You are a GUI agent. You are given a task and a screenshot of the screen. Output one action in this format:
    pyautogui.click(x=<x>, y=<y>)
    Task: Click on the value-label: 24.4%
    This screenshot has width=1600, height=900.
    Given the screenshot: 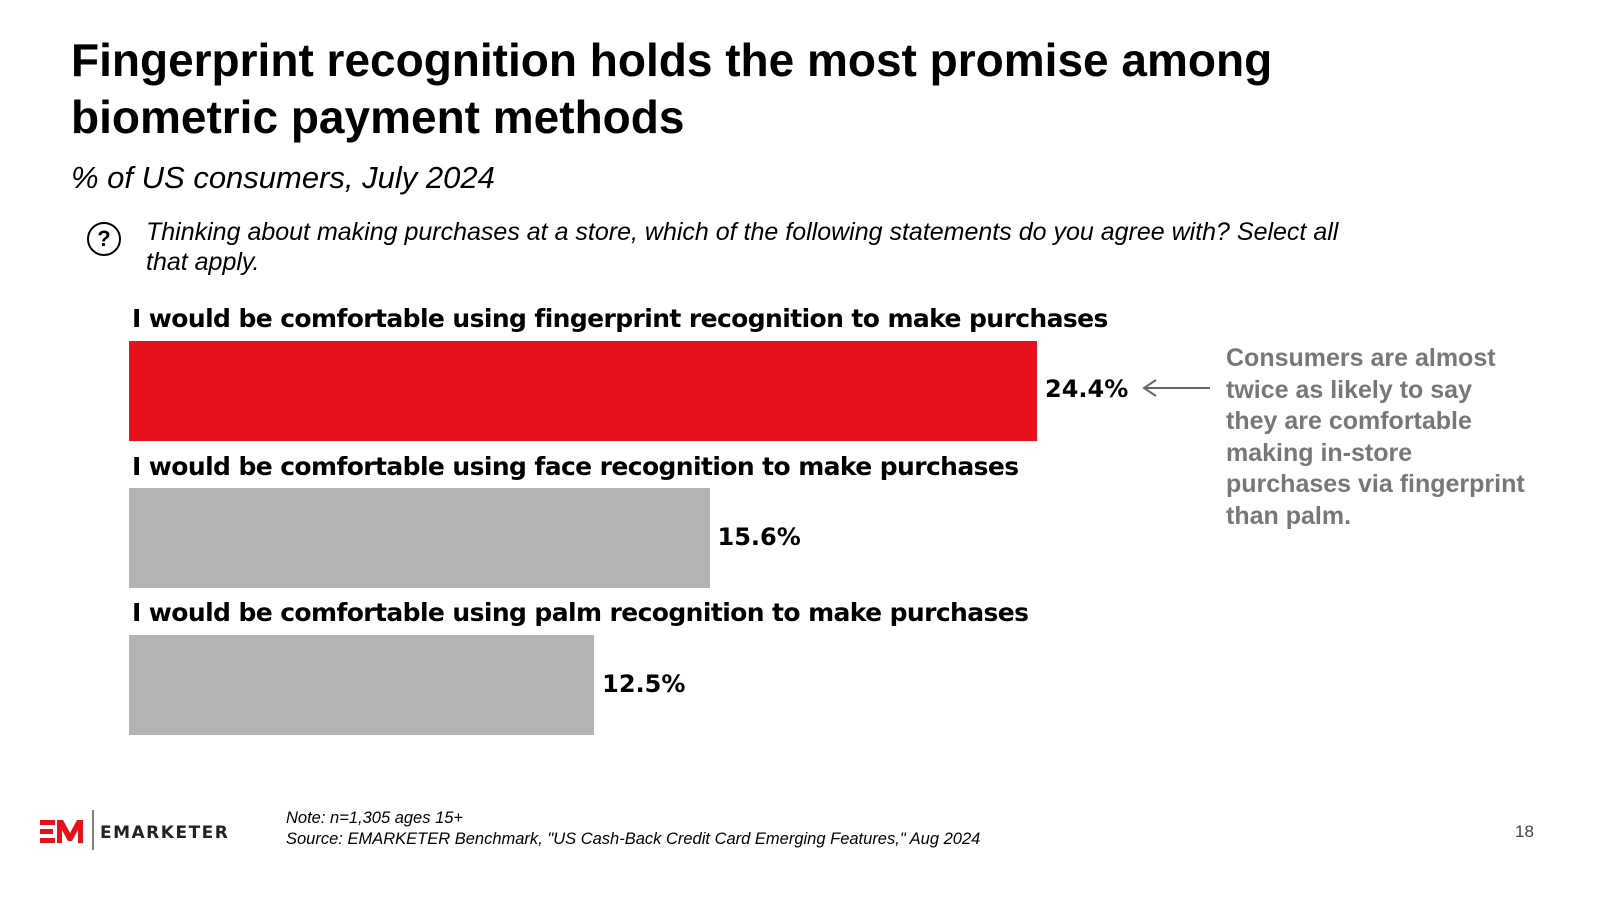 What is the action you would take?
    pyautogui.click(x=1087, y=389)
    